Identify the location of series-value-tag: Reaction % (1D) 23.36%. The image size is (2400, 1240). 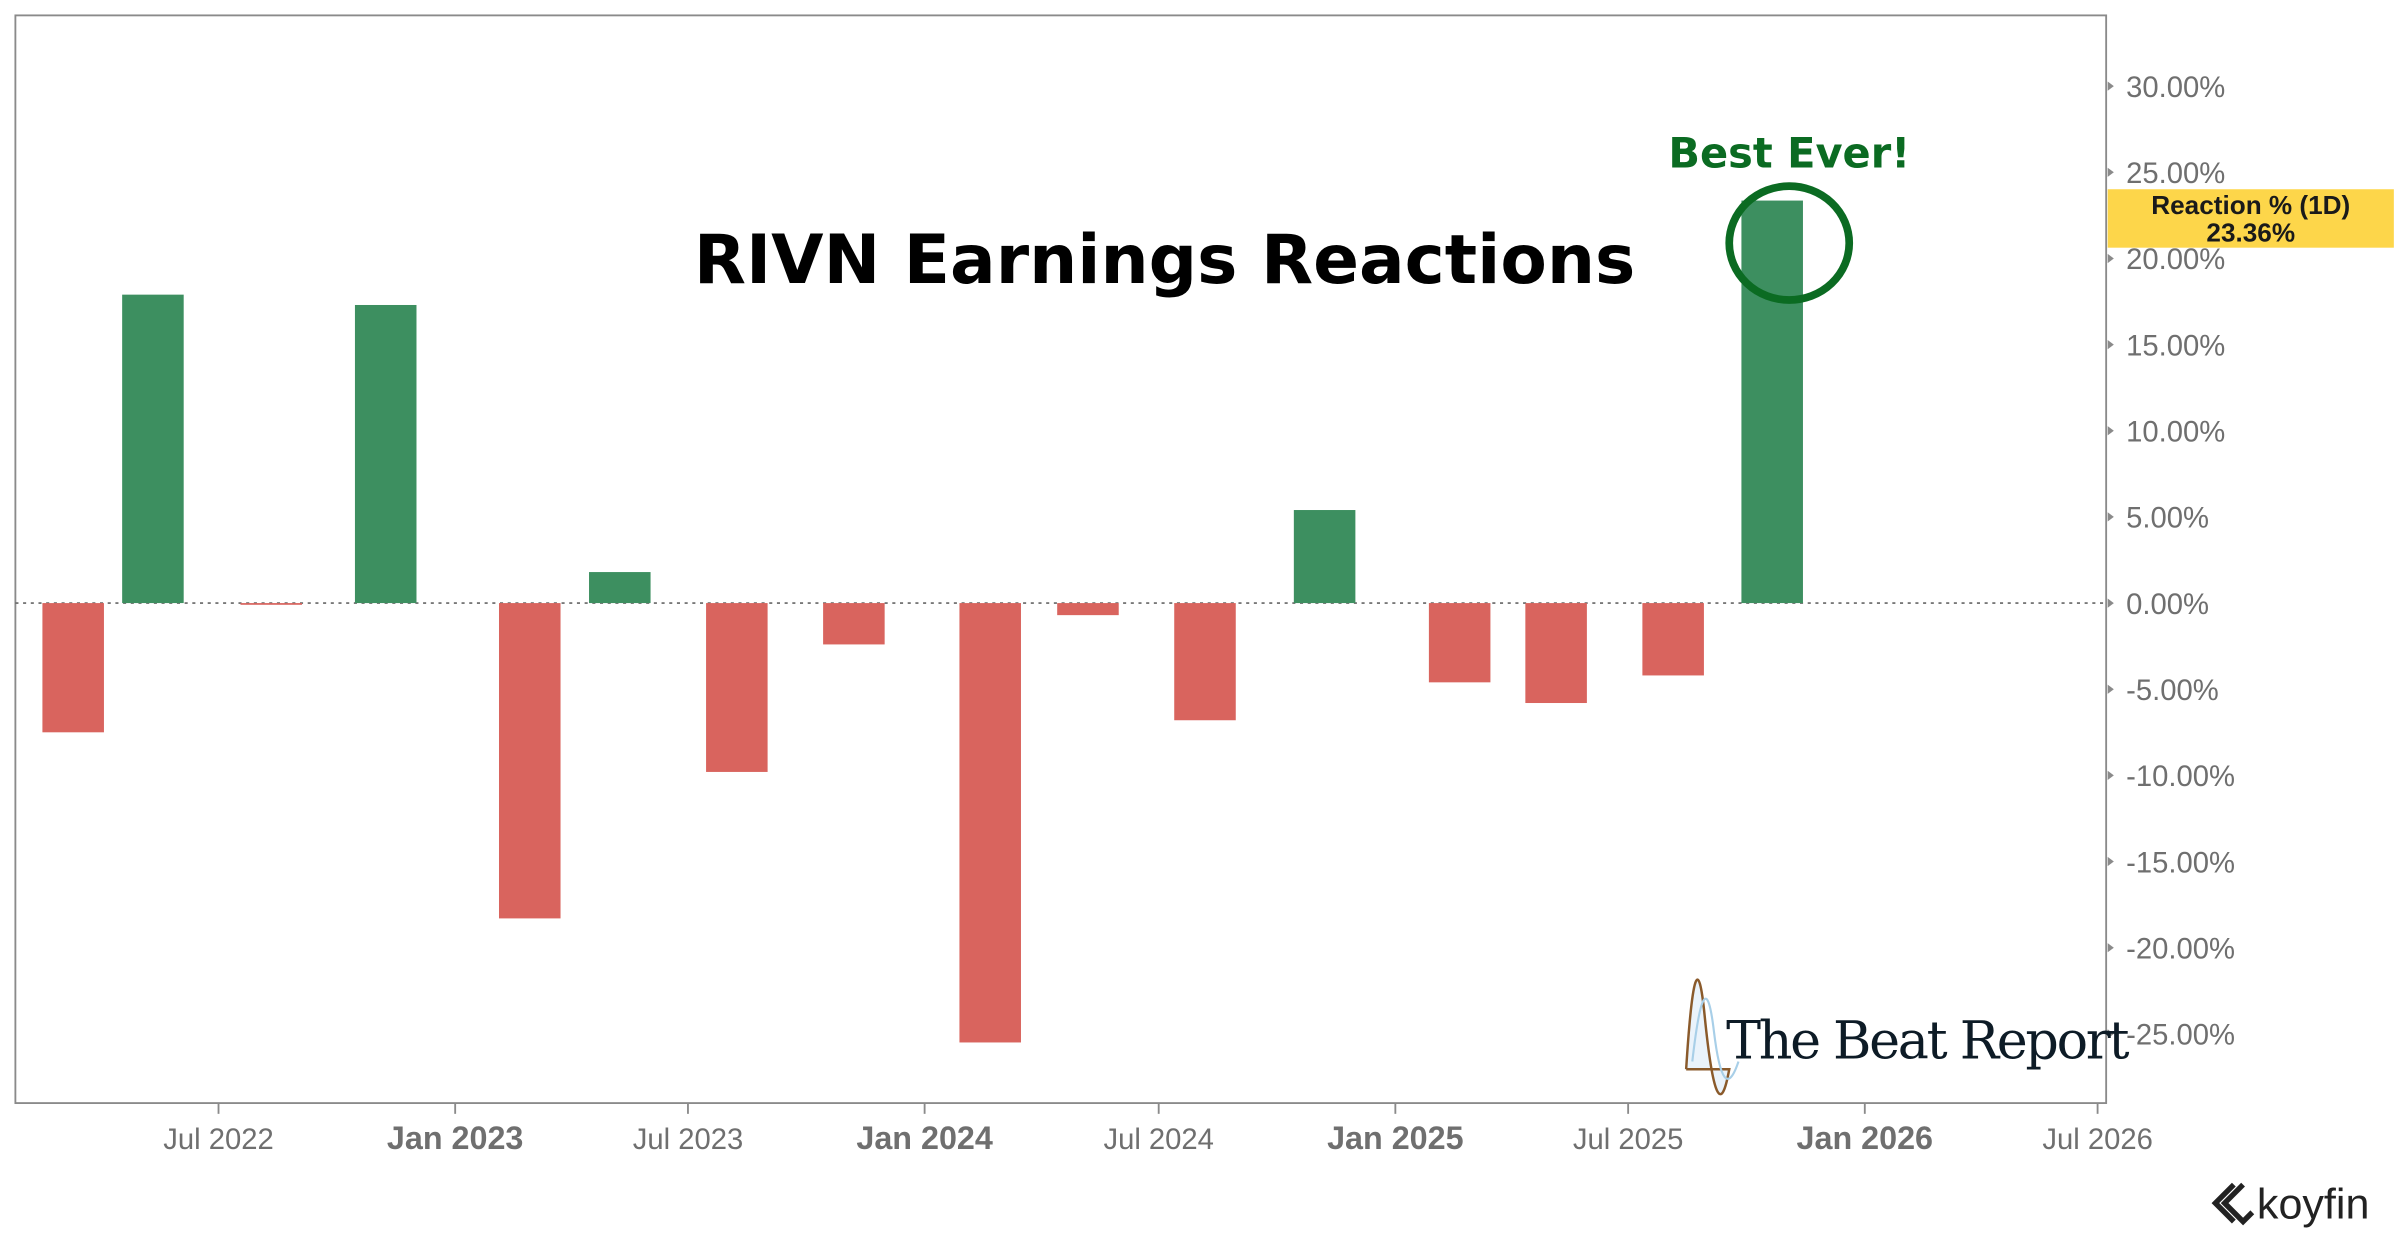
(2250, 218).